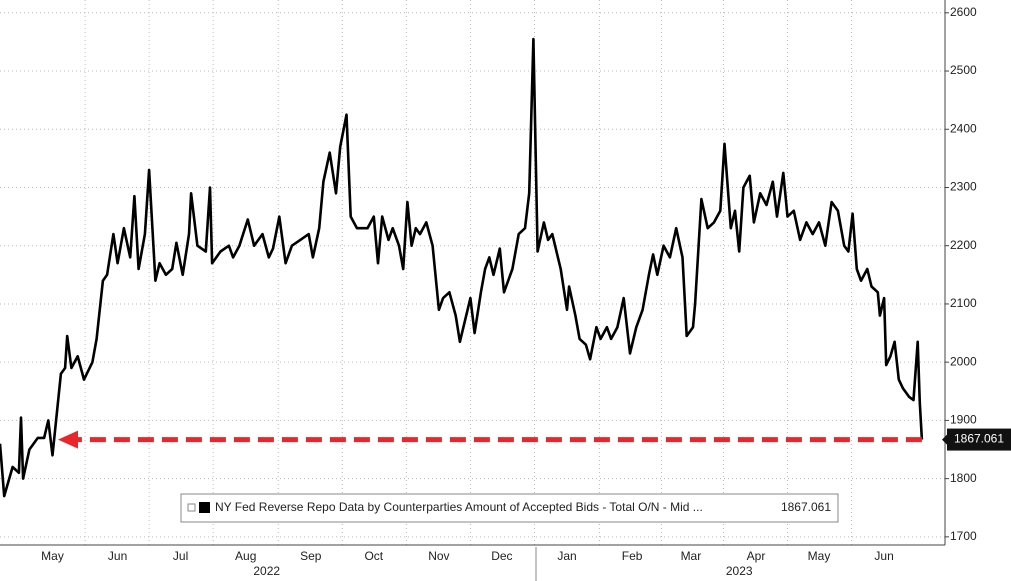  I want to click on legend-value: 1867.061, so click(806, 507).